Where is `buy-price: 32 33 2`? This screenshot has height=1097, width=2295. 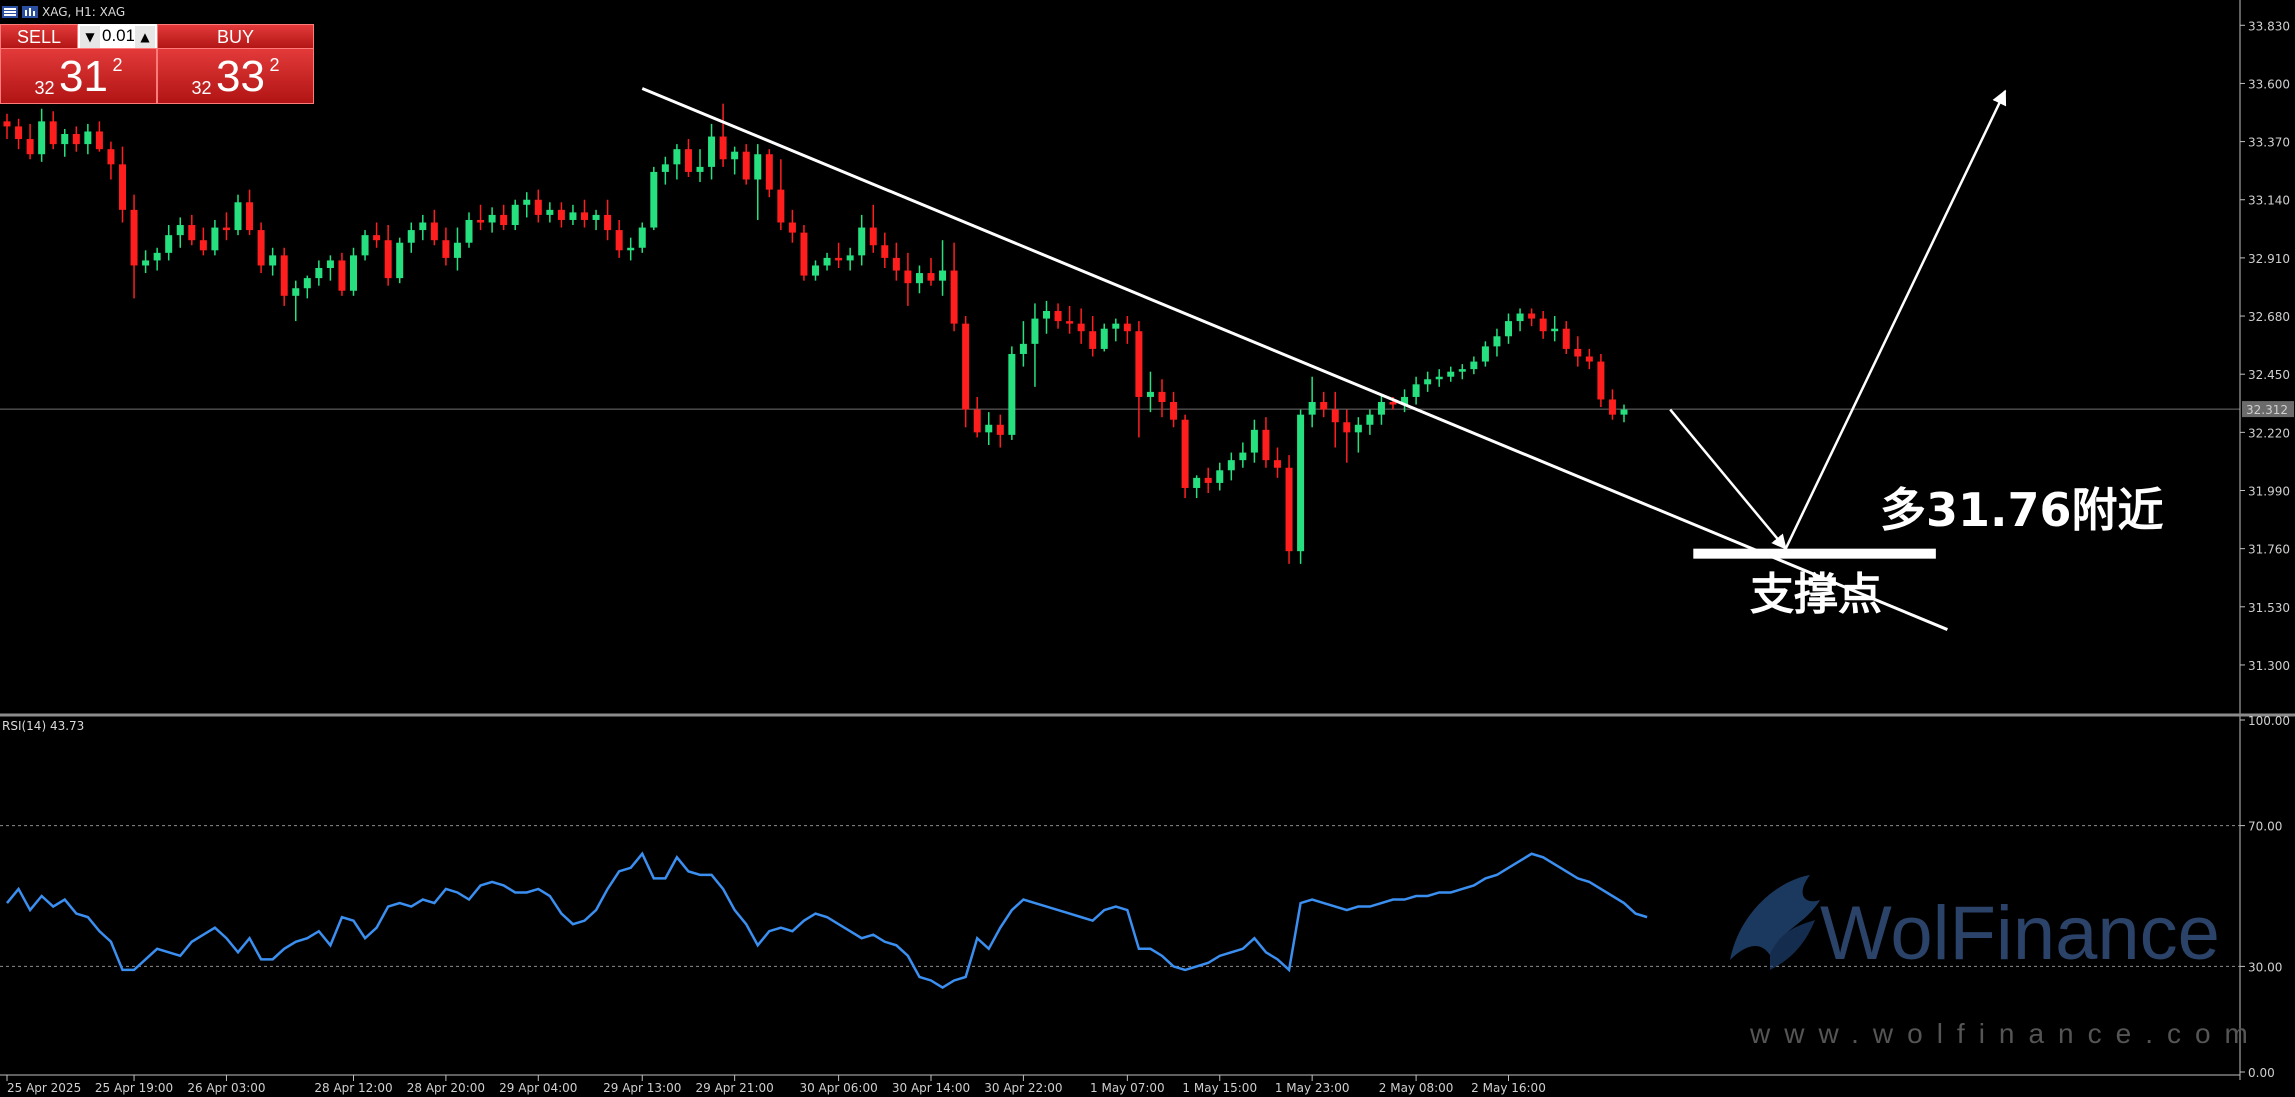 buy-price: 32 33 2 is located at coordinates (235, 77).